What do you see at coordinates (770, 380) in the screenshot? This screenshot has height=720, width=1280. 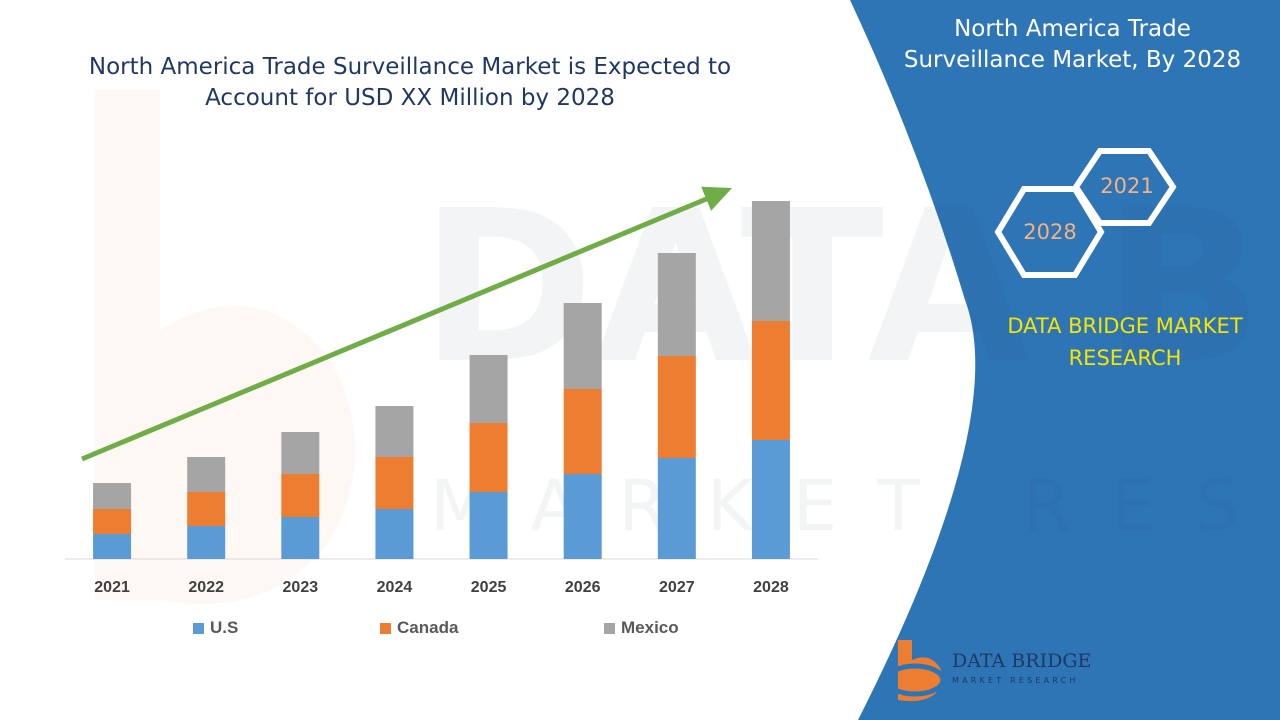 I see `bar-canada-2028` at bounding box center [770, 380].